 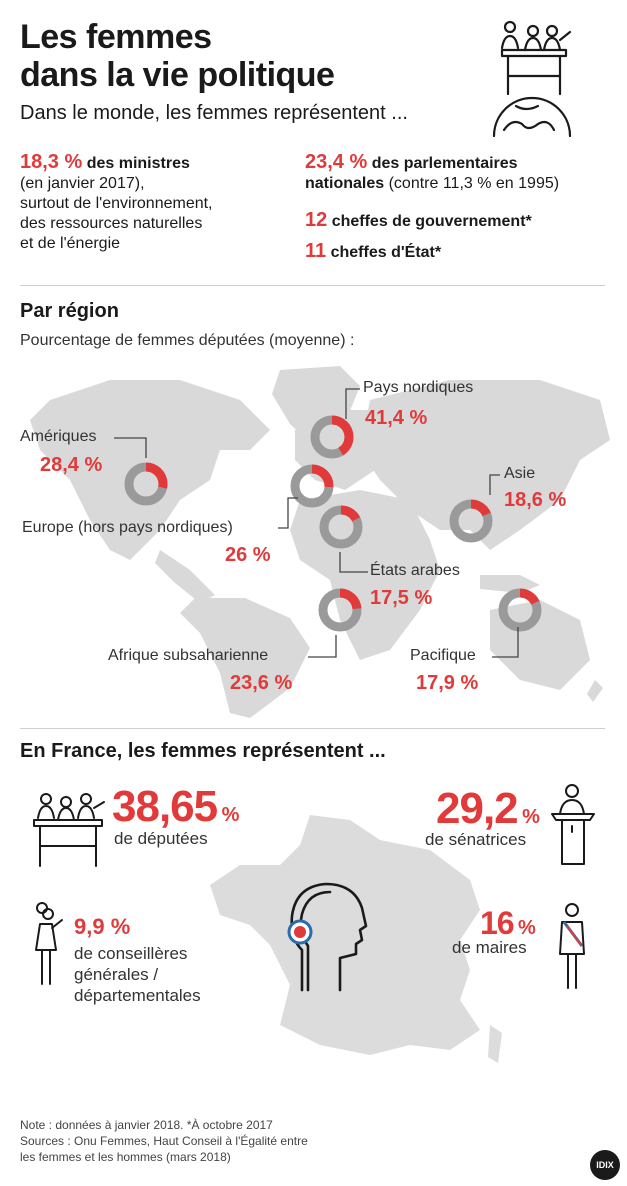 I want to click on label-americas: Amériques, so click(x=58, y=436).